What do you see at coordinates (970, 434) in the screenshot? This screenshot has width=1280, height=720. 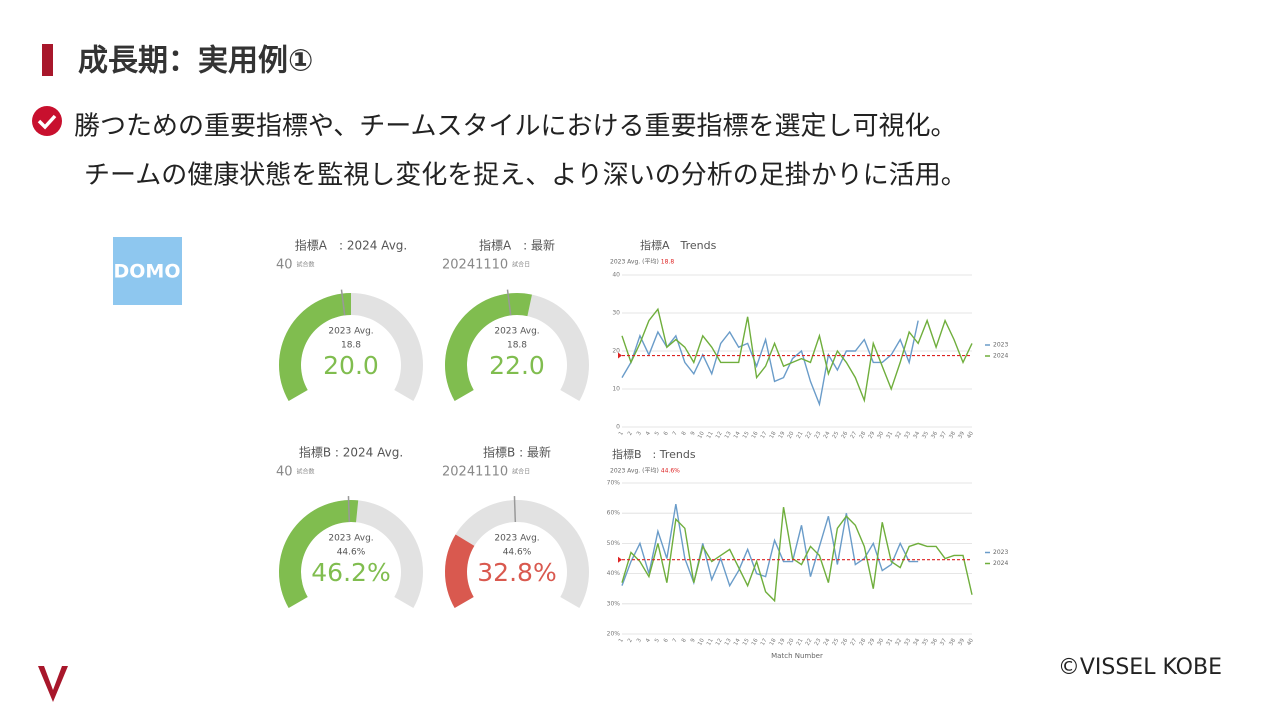 I see `x-tick-label: 40` at bounding box center [970, 434].